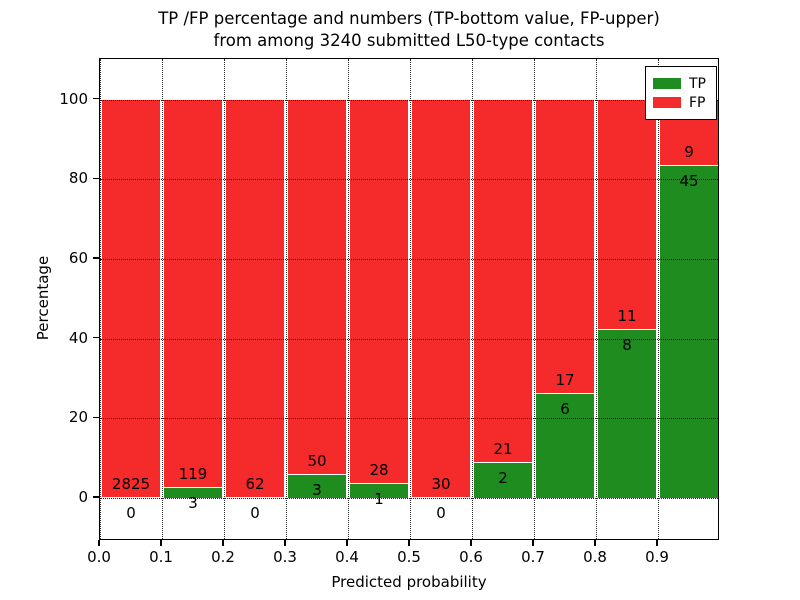 Image resolution: width=800 pixels, height=600 pixels. I want to click on fp-count-label: 21, so click(503, 449).